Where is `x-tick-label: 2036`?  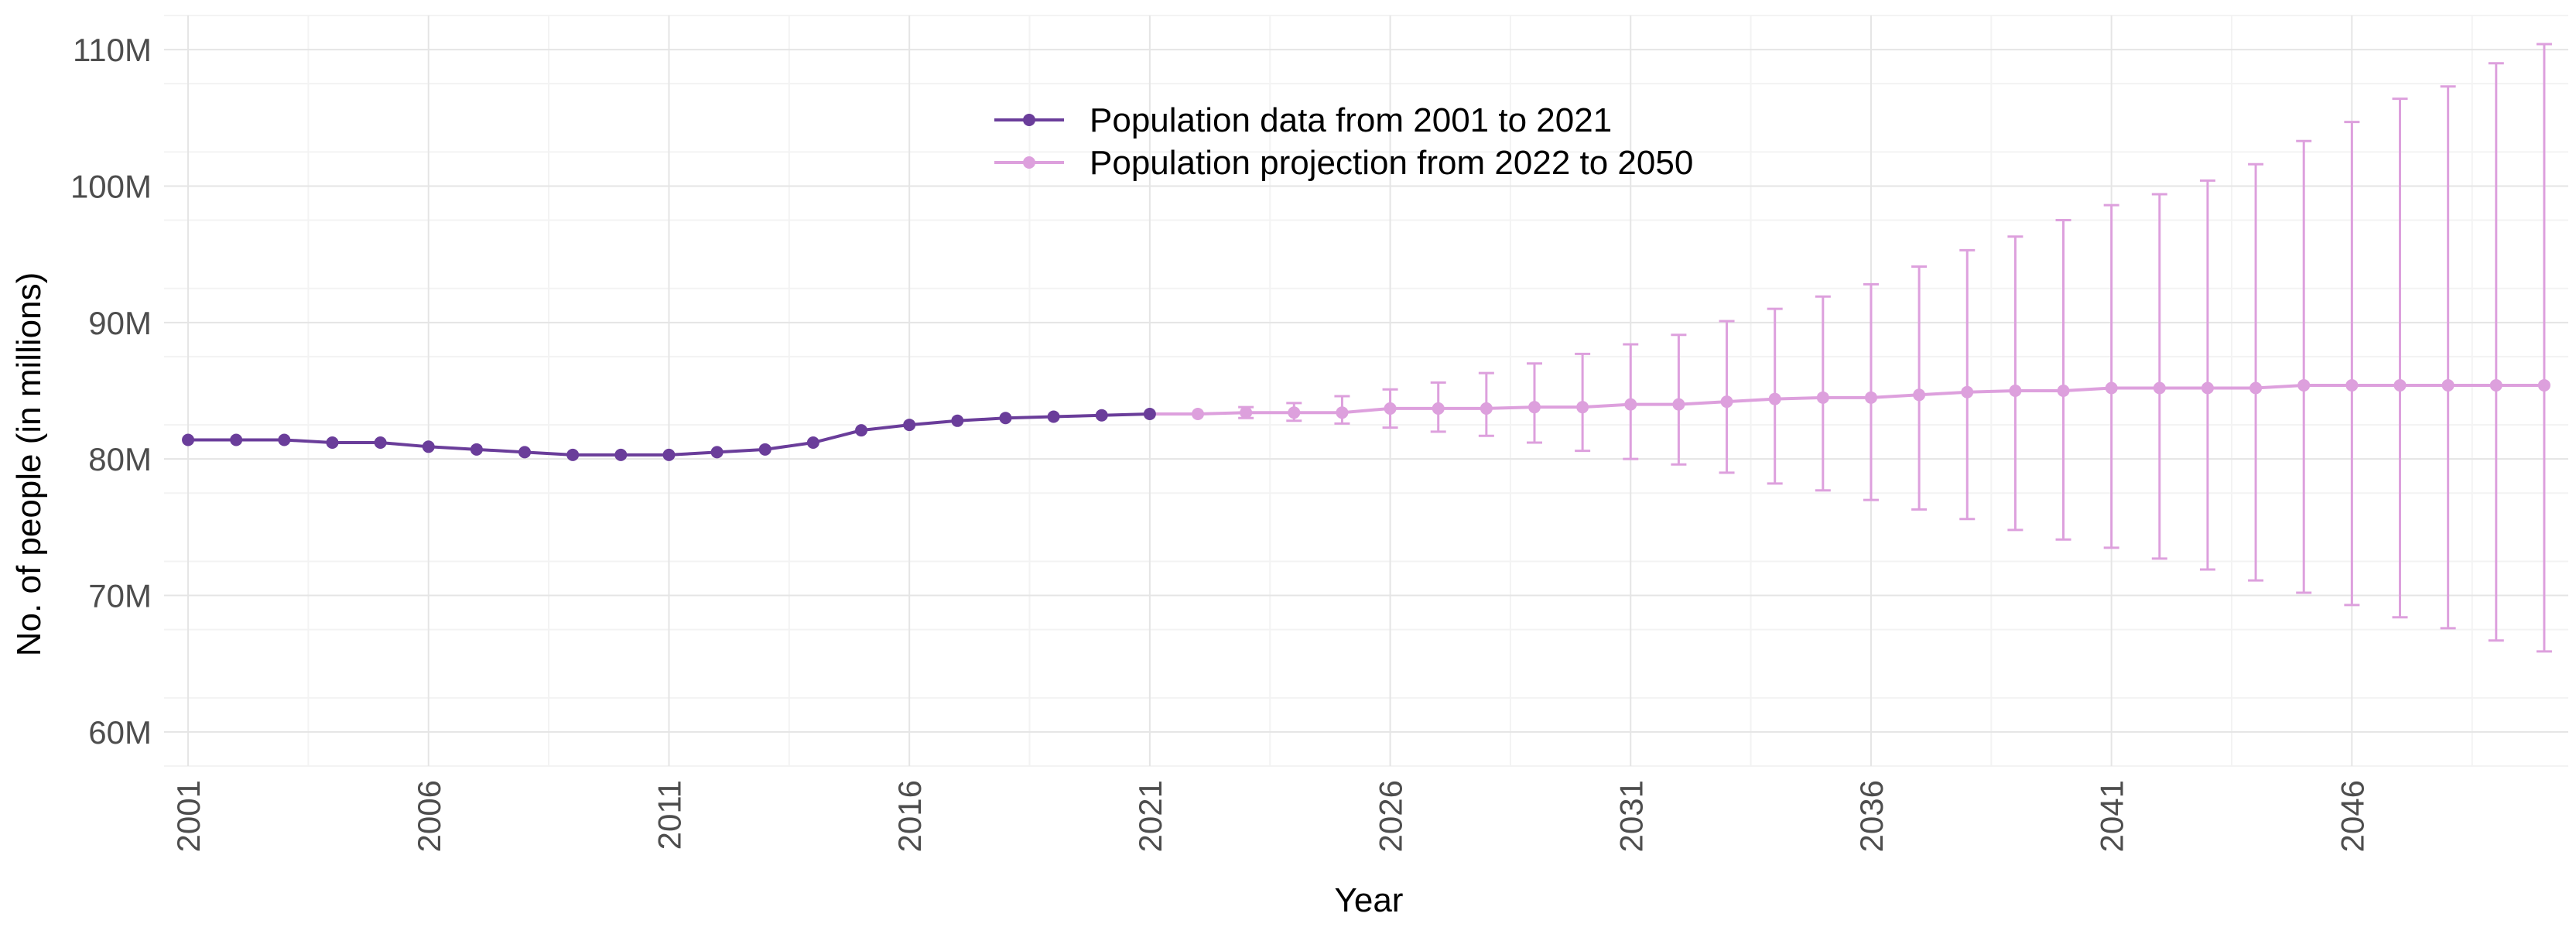
x-tick-label: 2036 is located at coordinates (1872, 816).